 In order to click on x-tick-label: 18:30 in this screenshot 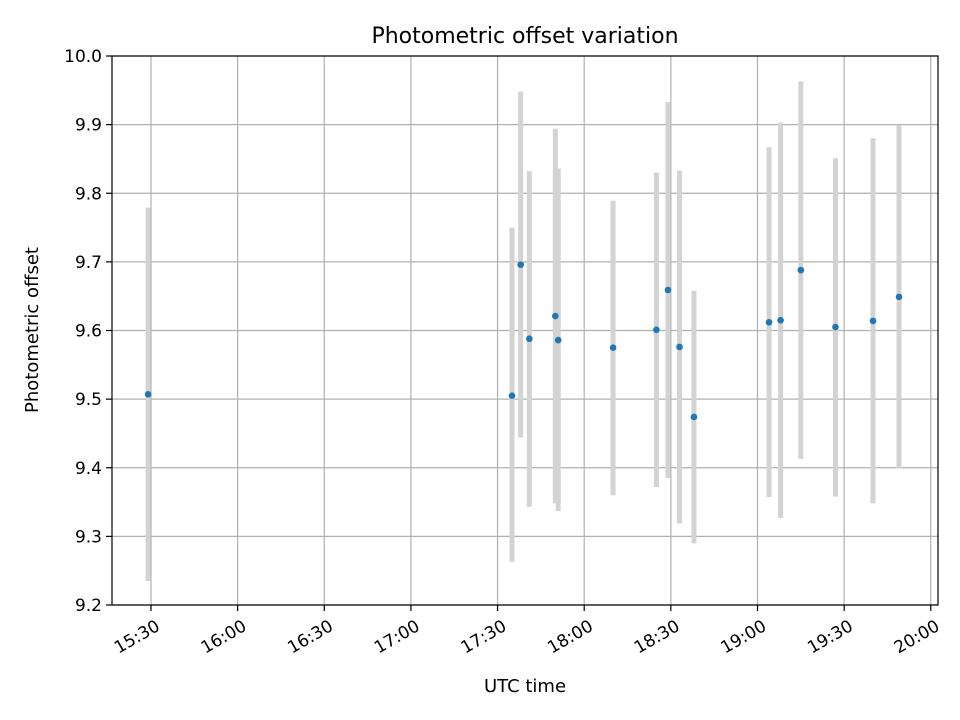, I will do `click(657, 637)`.